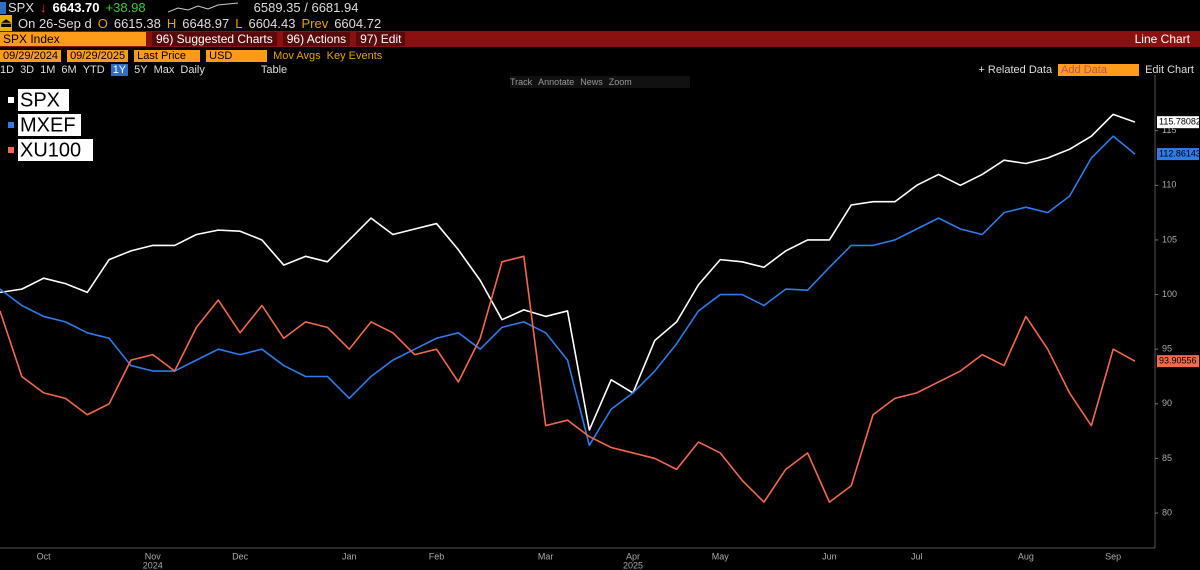  Describe the element at coordinates (306, 7) in the screenshot. I see `range: 6589.35 / 6681.94` at that location.